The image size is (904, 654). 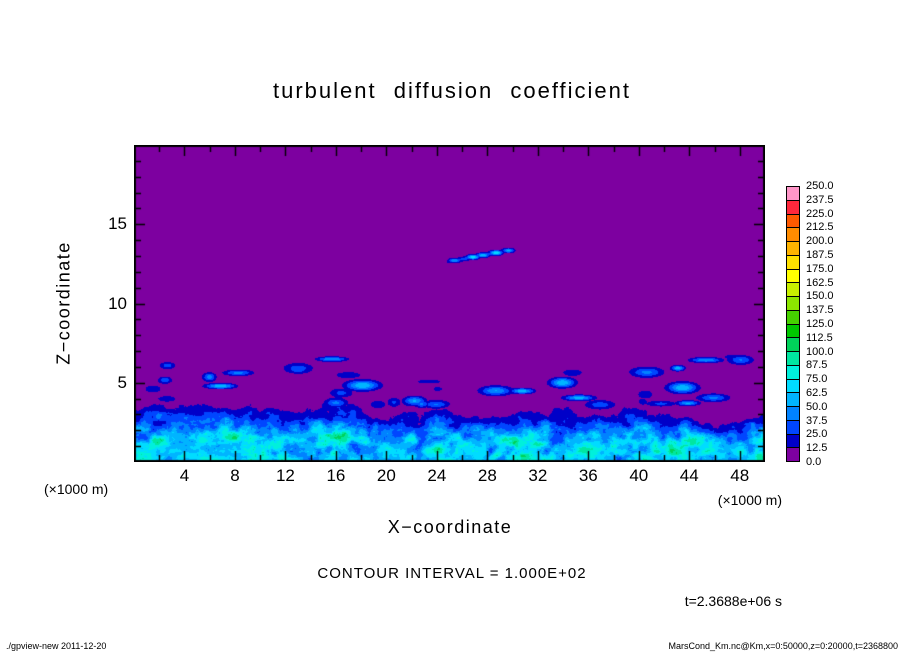 I want to click on colorbar-tick-label: 175.0, so click(x=820, y=268).